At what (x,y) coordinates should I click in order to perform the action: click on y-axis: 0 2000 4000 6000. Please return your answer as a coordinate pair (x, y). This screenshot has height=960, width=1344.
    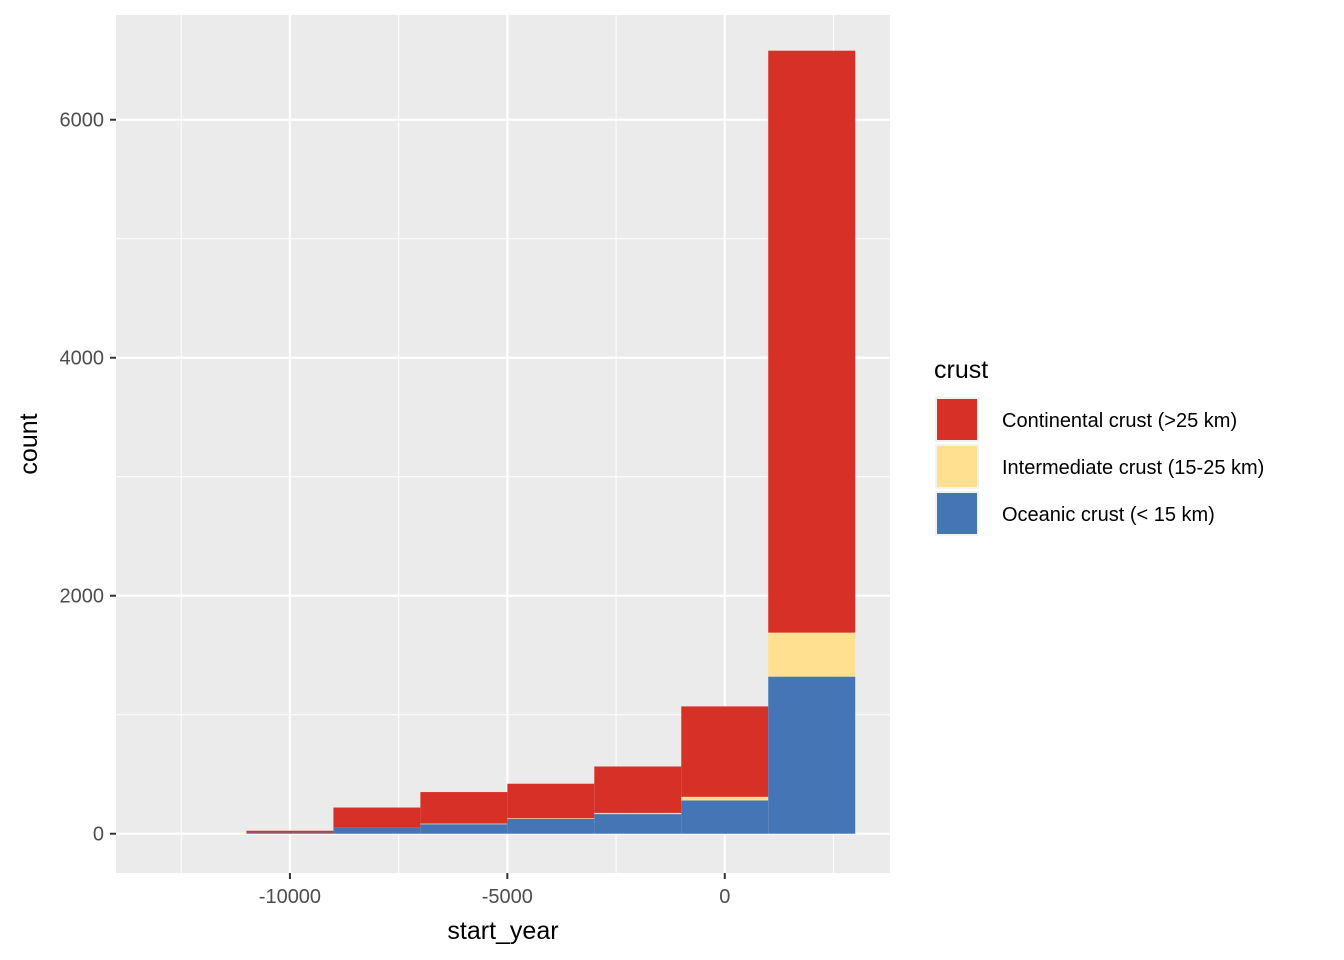
    Looking at the image, I should click on (88, 478).